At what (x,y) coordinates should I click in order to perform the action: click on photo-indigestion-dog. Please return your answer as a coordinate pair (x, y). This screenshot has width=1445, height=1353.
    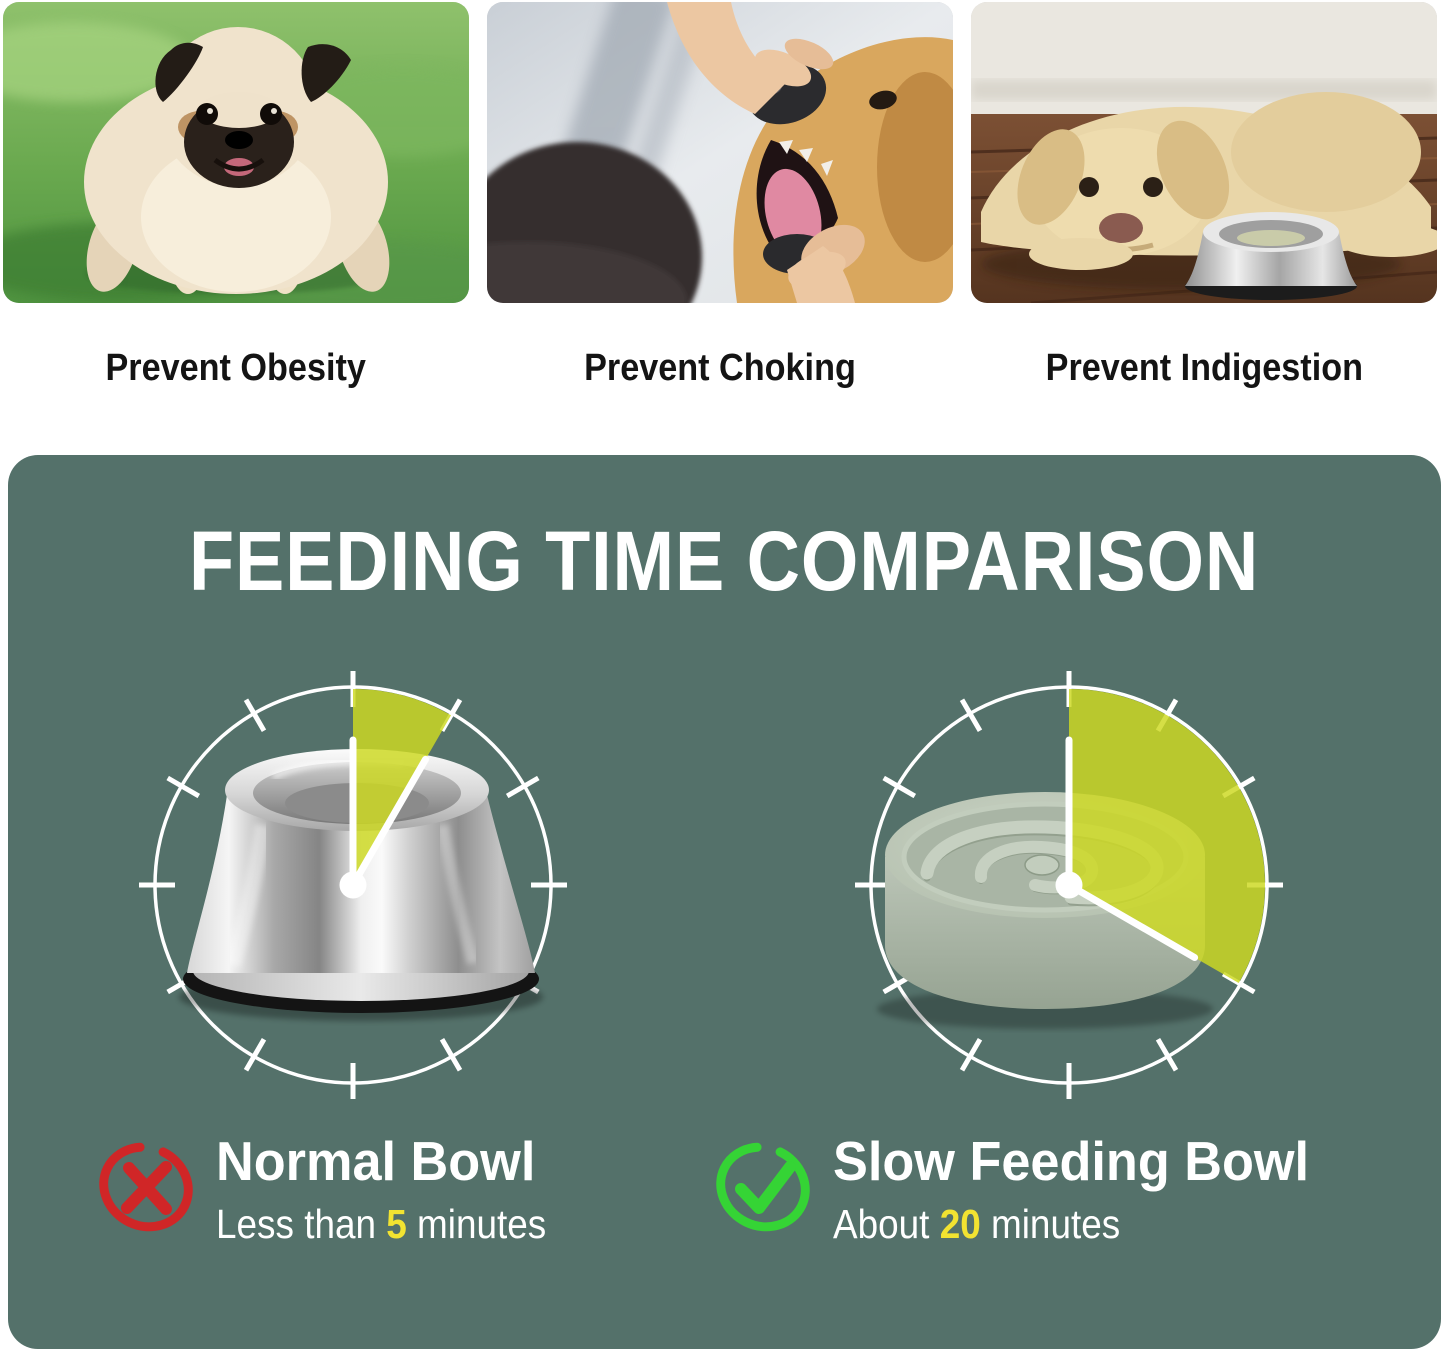
    Looking at the image, I should click on (1204, 152).